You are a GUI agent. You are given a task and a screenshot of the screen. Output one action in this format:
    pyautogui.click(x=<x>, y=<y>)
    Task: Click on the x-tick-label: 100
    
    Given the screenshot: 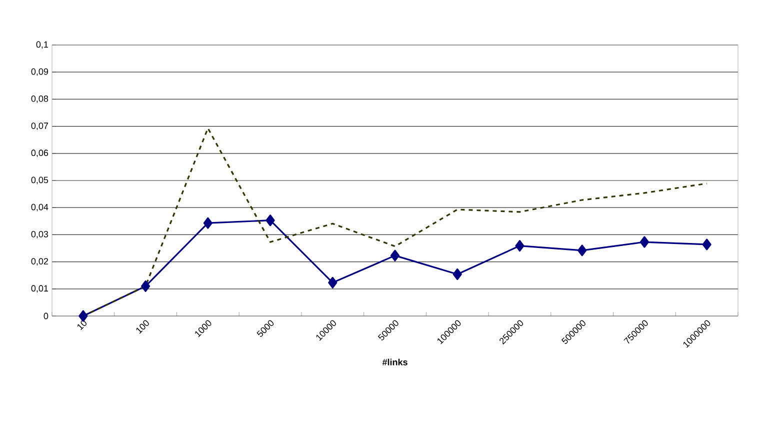 What is the action you would take?
    pyautogui.click(x=142, y=327)
    